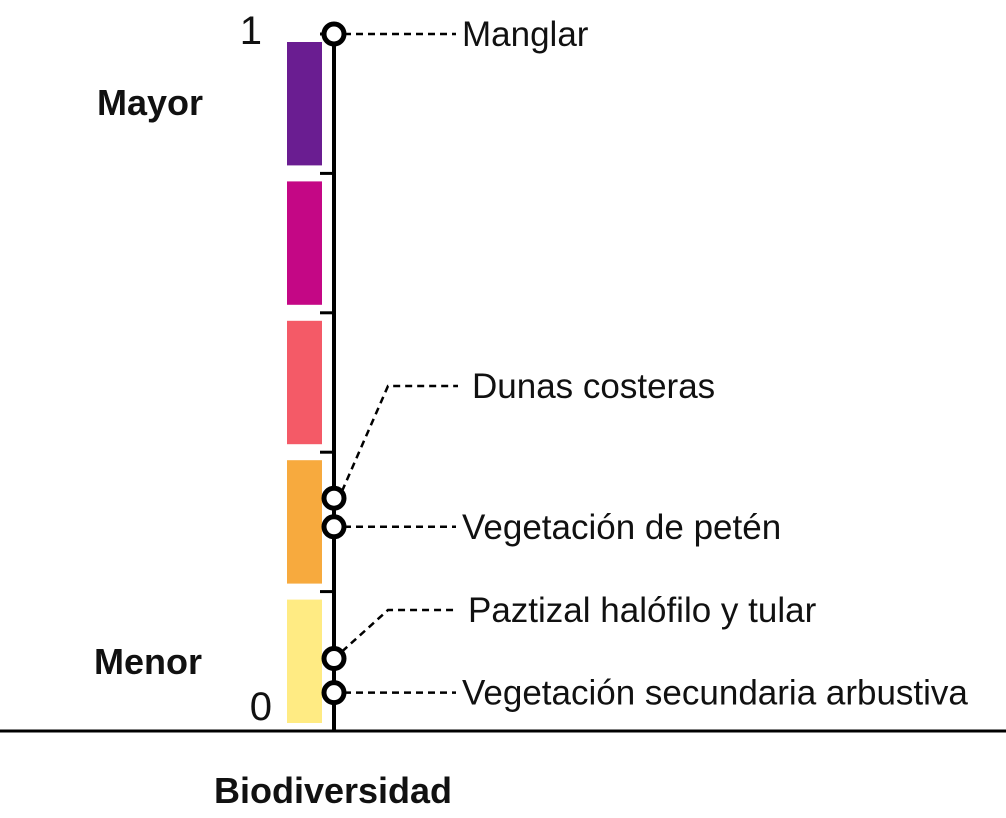  I want to click on scale-low-label: Menor, so click(148, 661).